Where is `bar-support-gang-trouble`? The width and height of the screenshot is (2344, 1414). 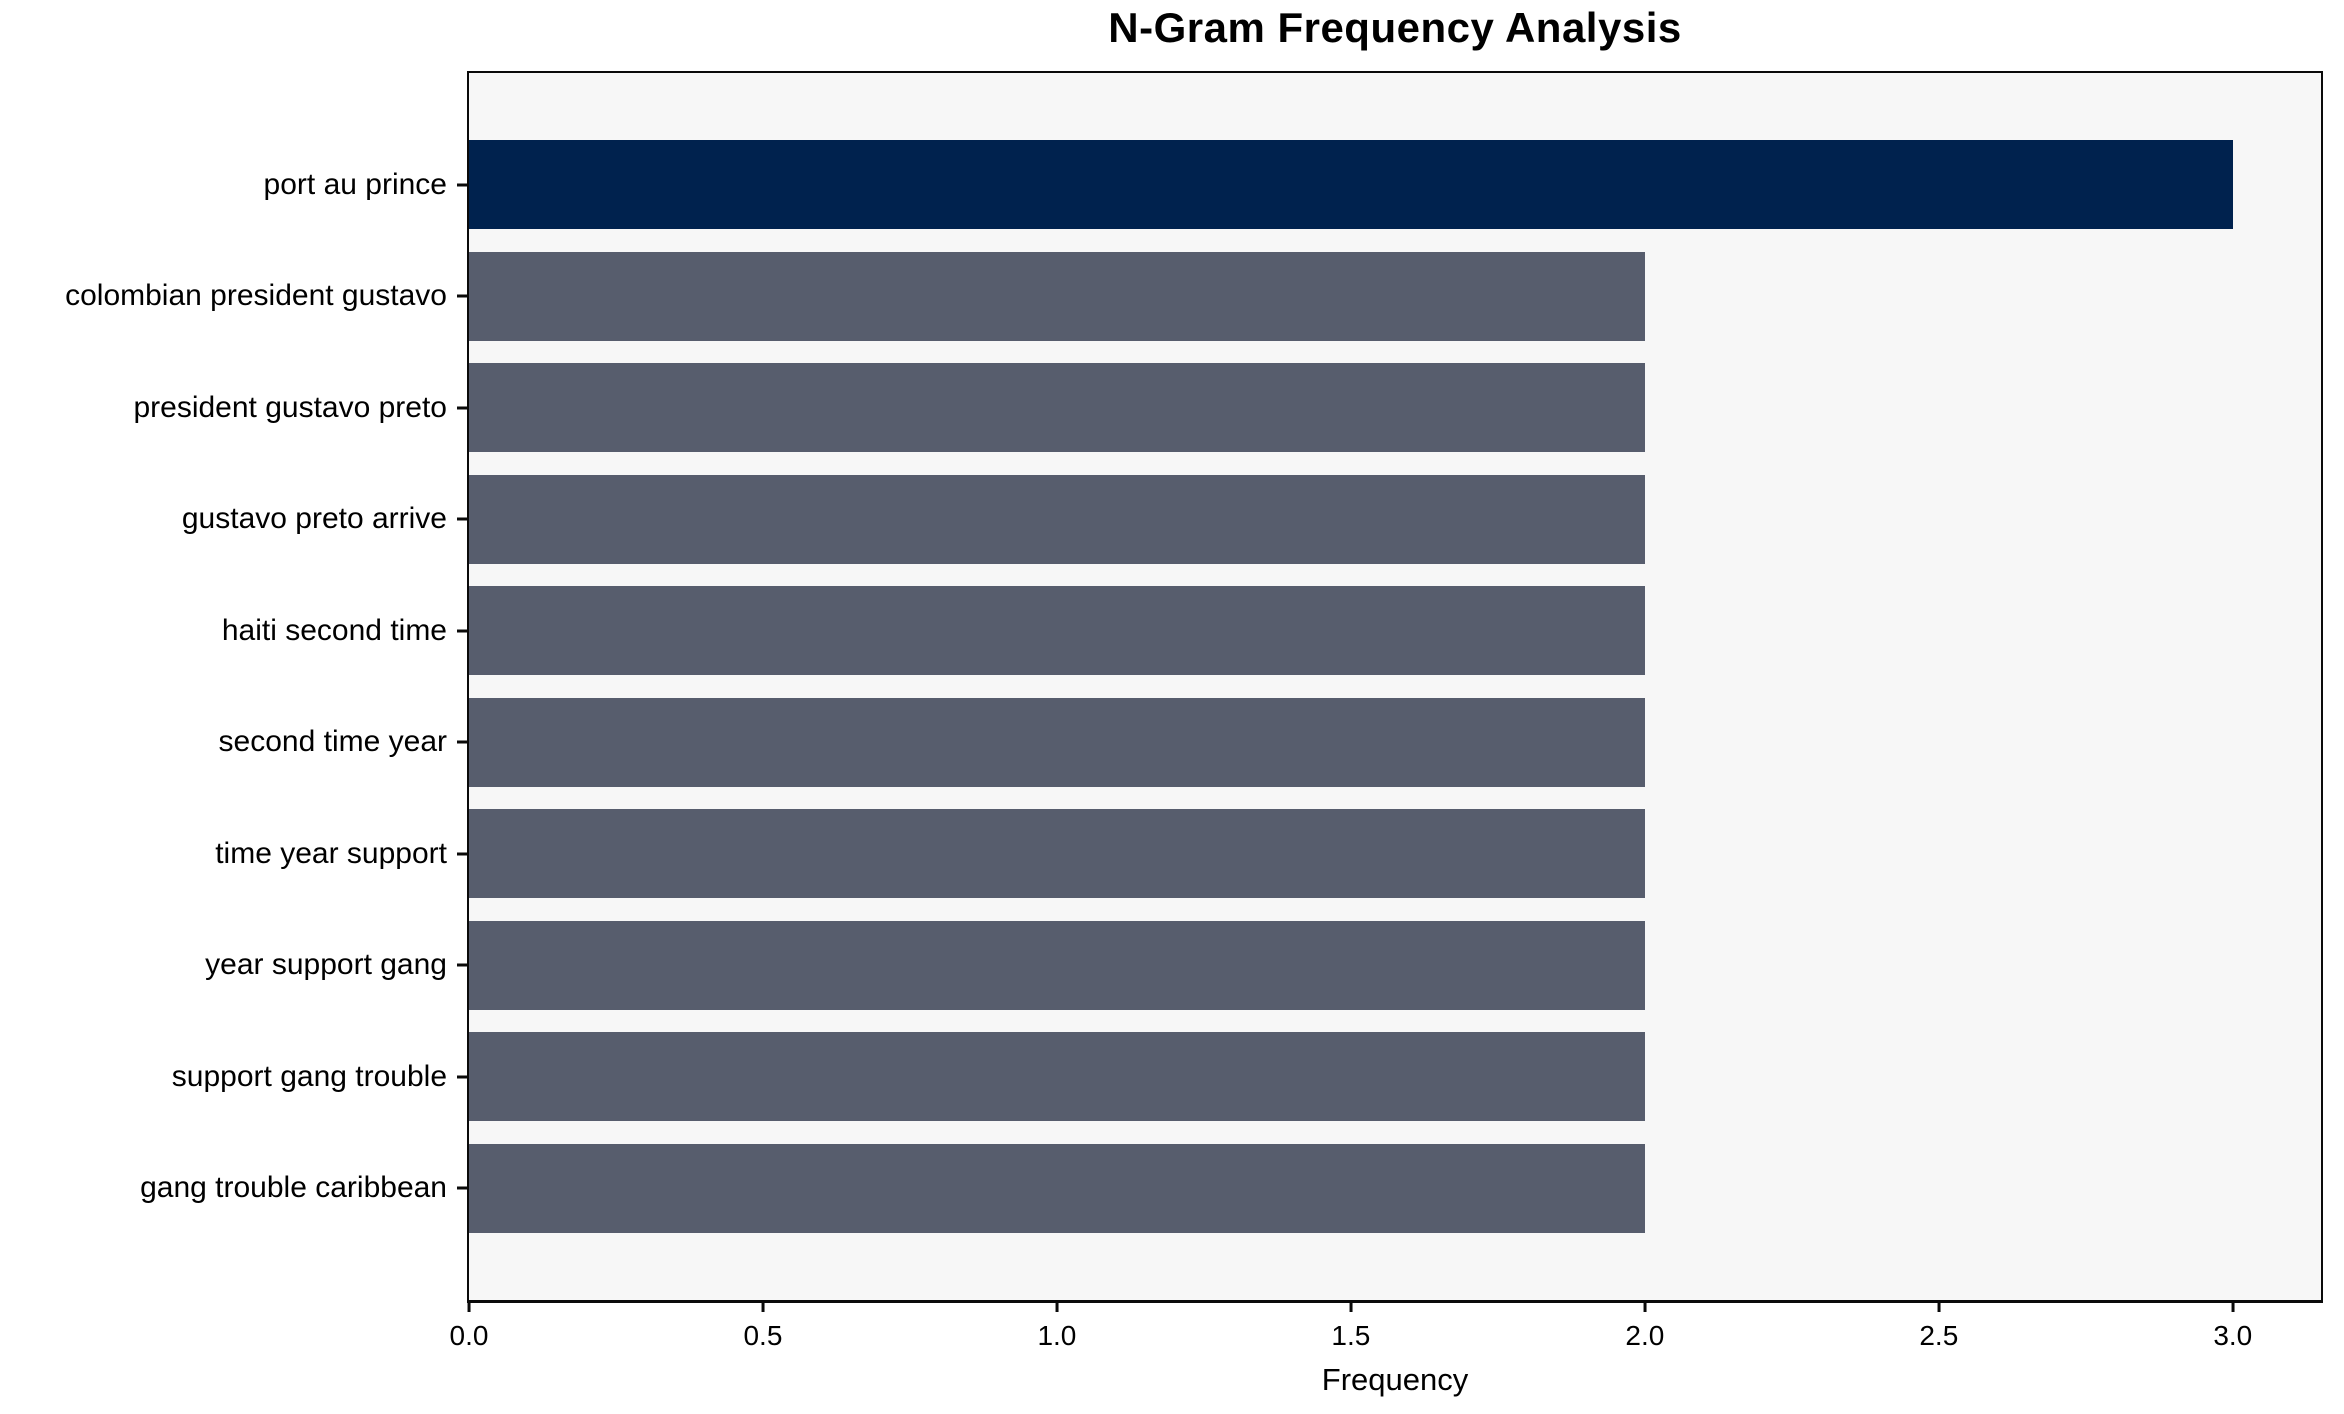 bar-support-gang-trouble is located at coordinates (1057, 1077).